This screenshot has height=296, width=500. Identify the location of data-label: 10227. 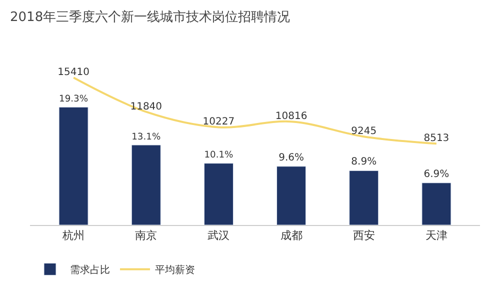
(218, 122).